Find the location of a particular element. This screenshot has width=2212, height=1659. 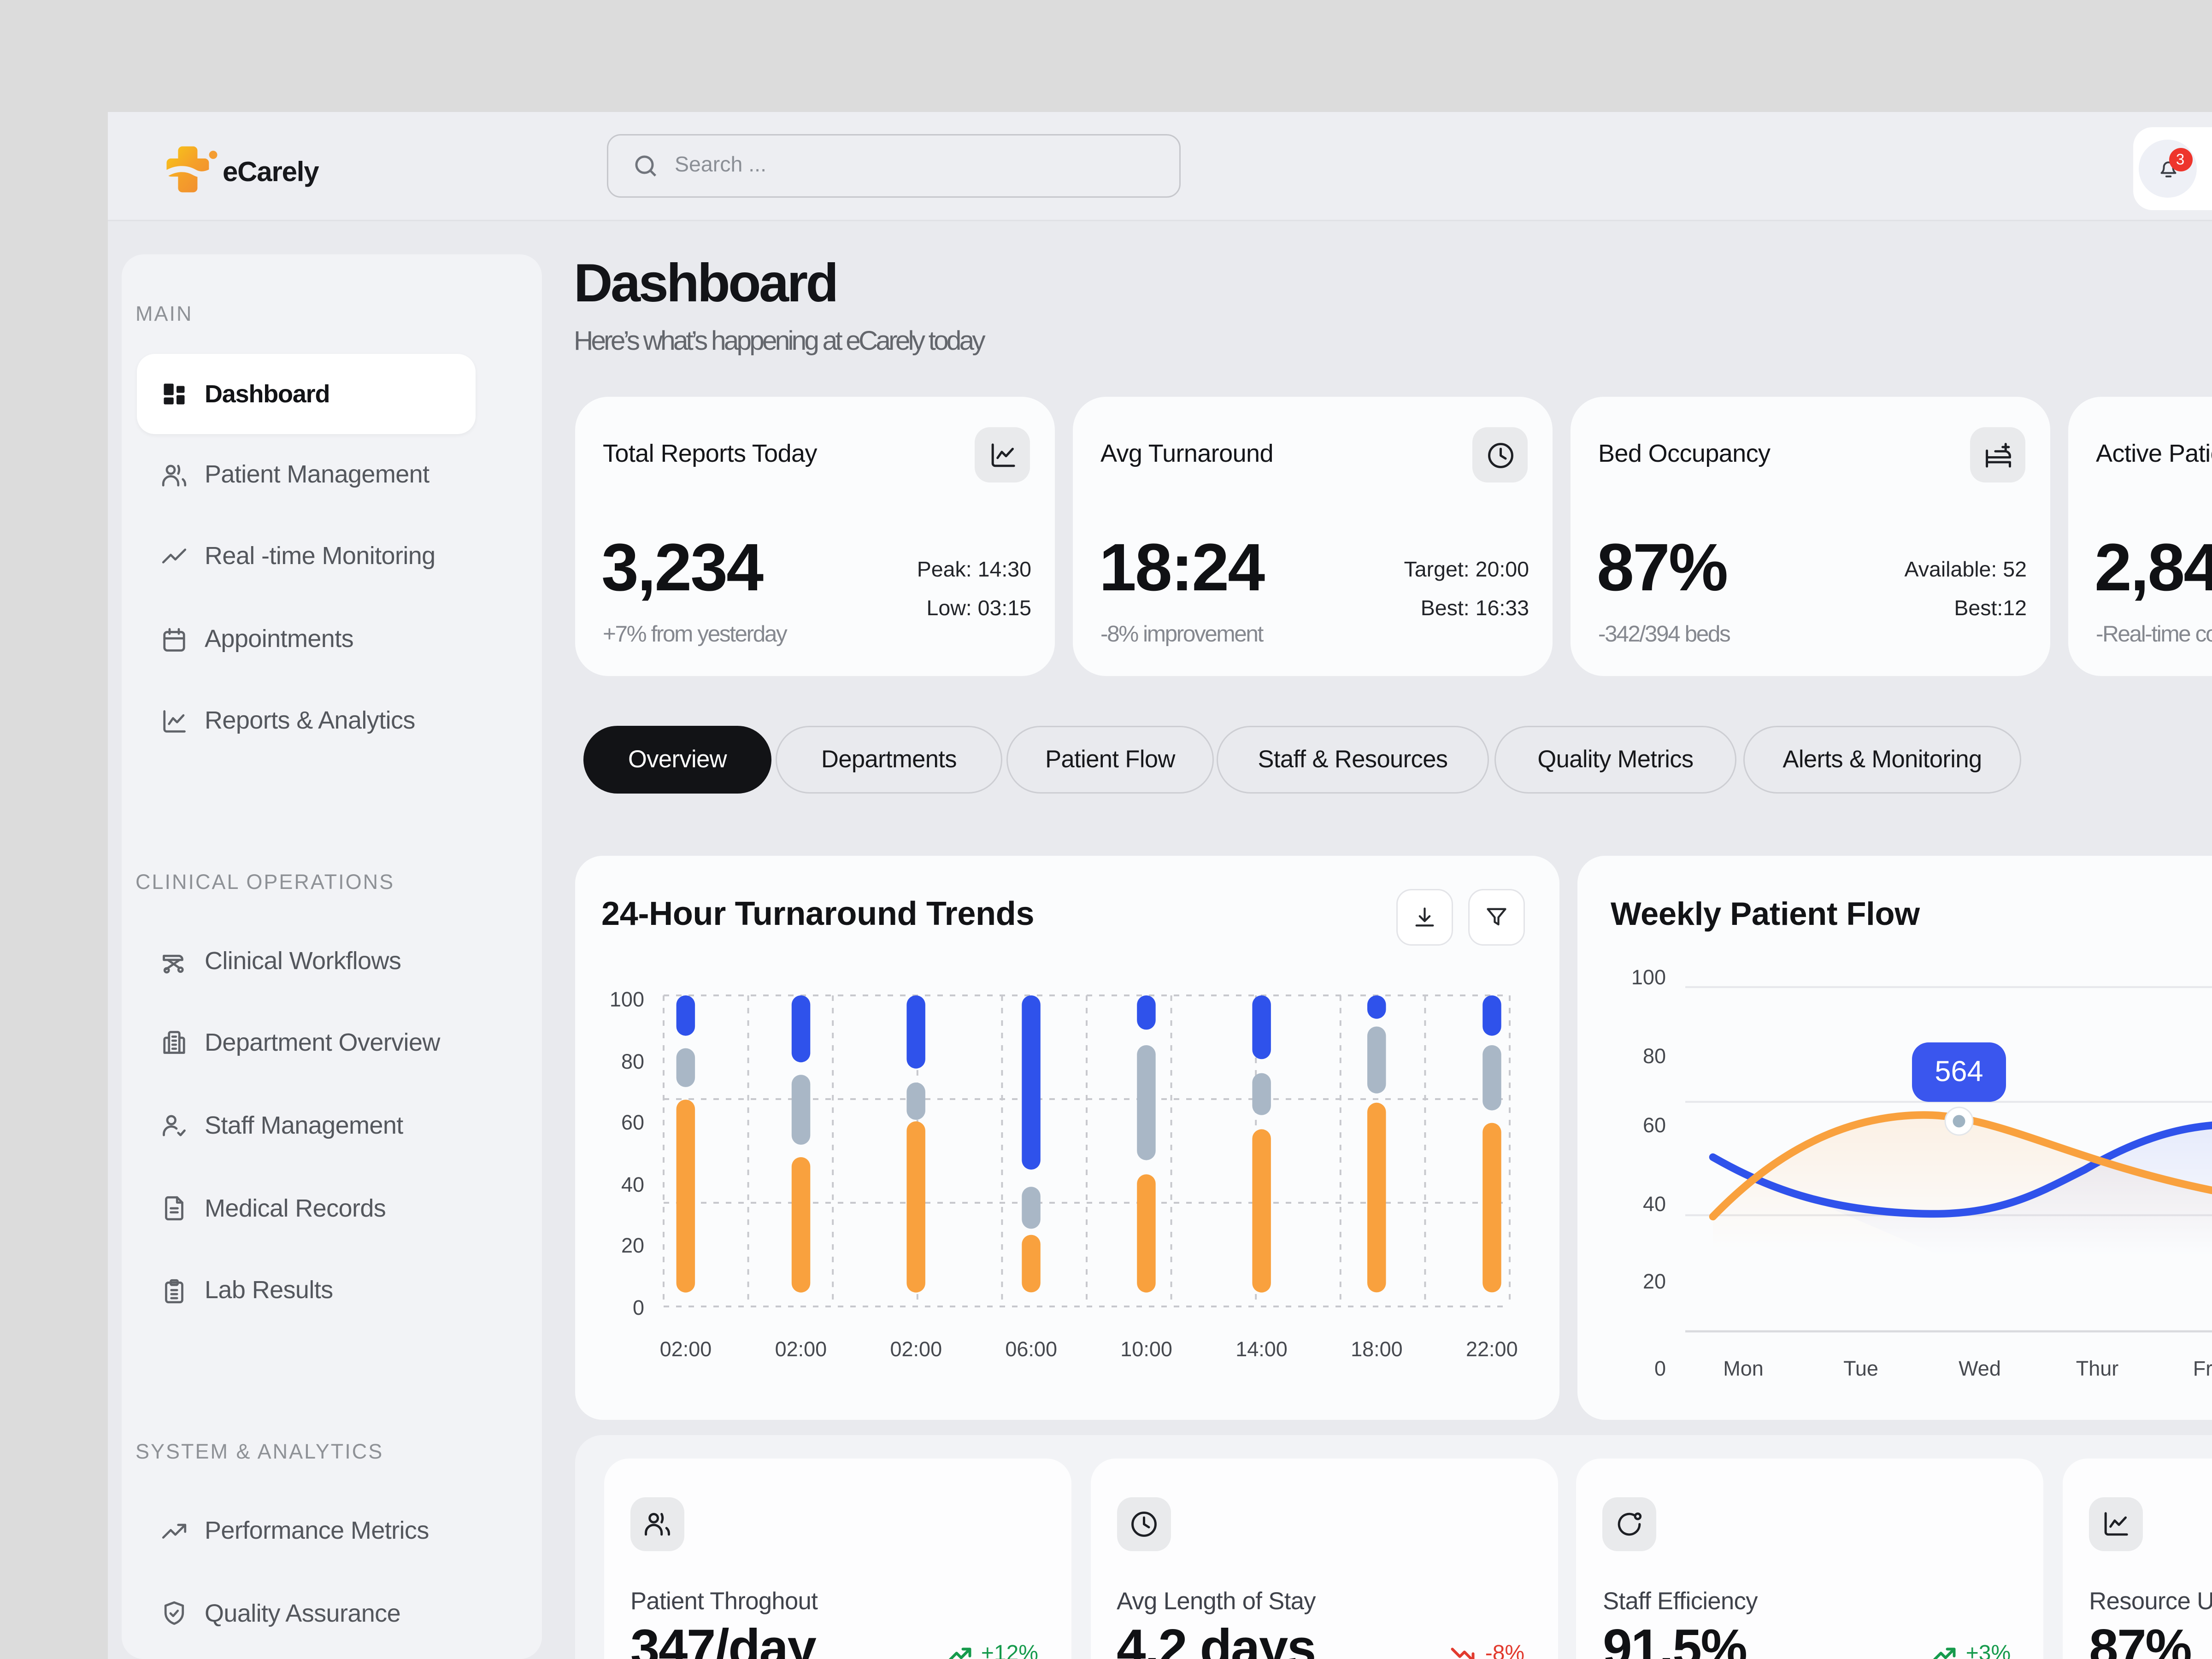

svg-text: 18:00 is located at coordinates (1377, 1349).